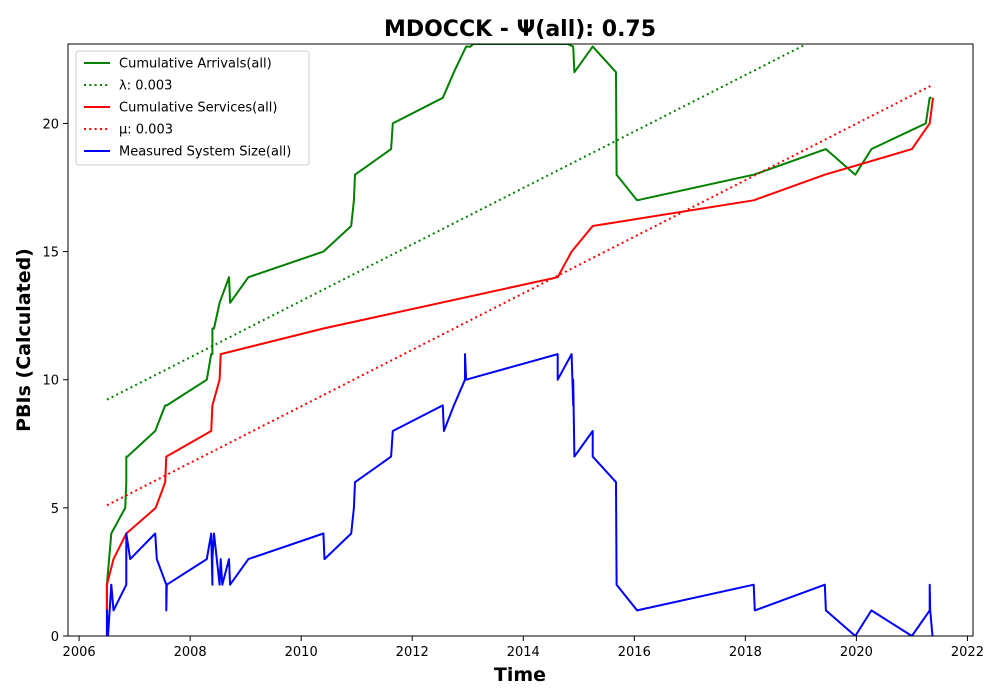 This screenshot has width=1000, height=700. What do you see at coordinates (745, 652) in the screenshot?
I see `x-tick-label: 2018` at bounding box center [745, 652].